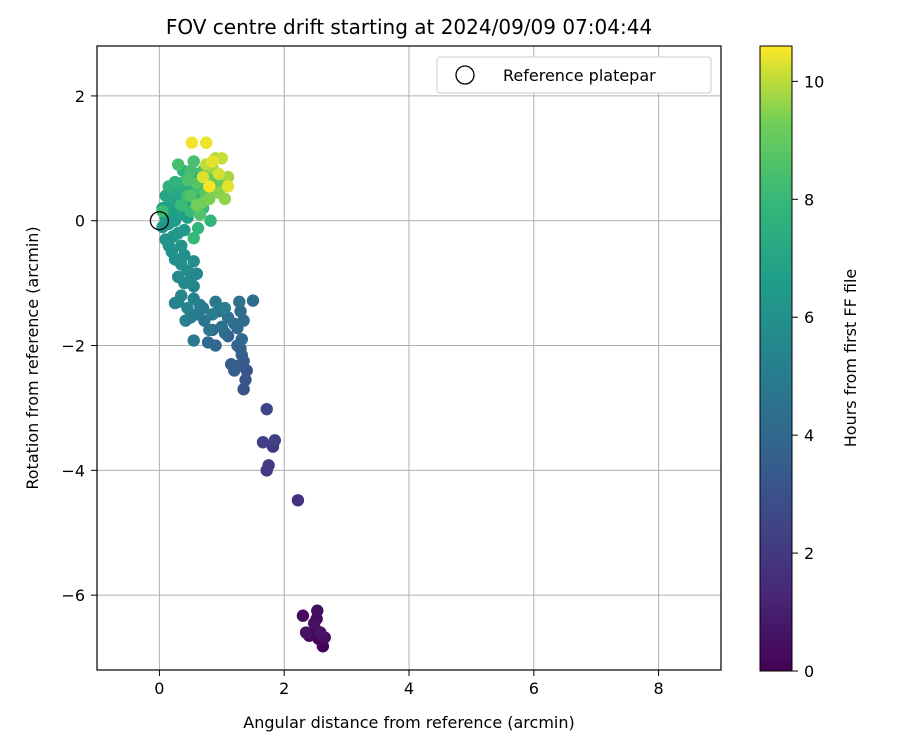  What do you see at coordinates (73, 470) in the screenshot?
I see `y-tick-label: −4` at bounding box center [73, 470].